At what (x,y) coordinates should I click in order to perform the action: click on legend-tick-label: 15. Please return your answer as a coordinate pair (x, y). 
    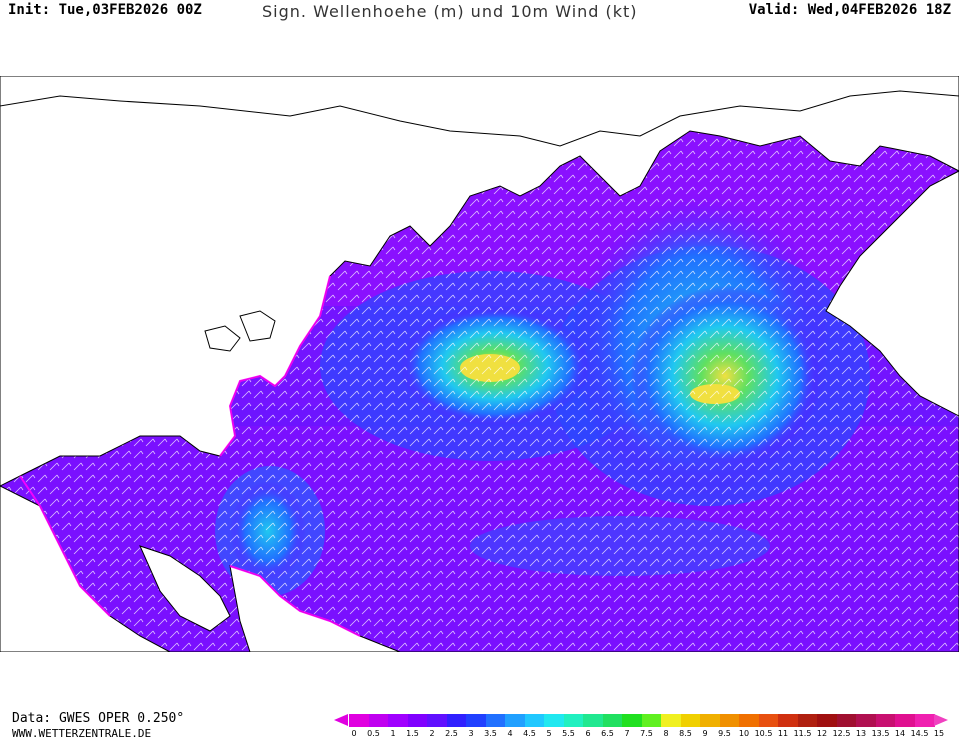
    Looking at the image, I should click on (939, 733).